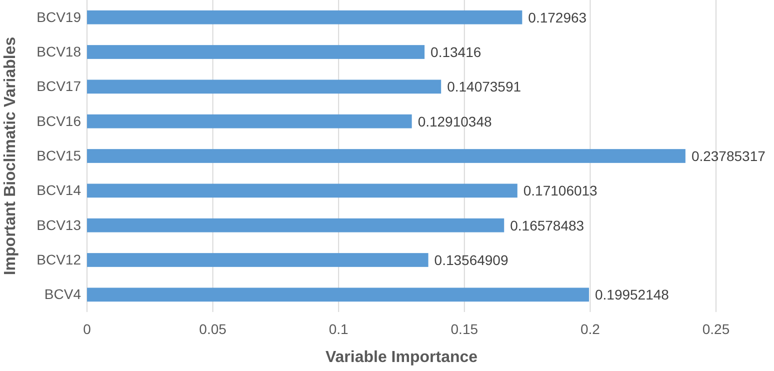 This screenshot has height=371, width=774. Describe the element at coordinates (213, 328) in the screenshot. I see `x-tick-label: 0.05` at that location.